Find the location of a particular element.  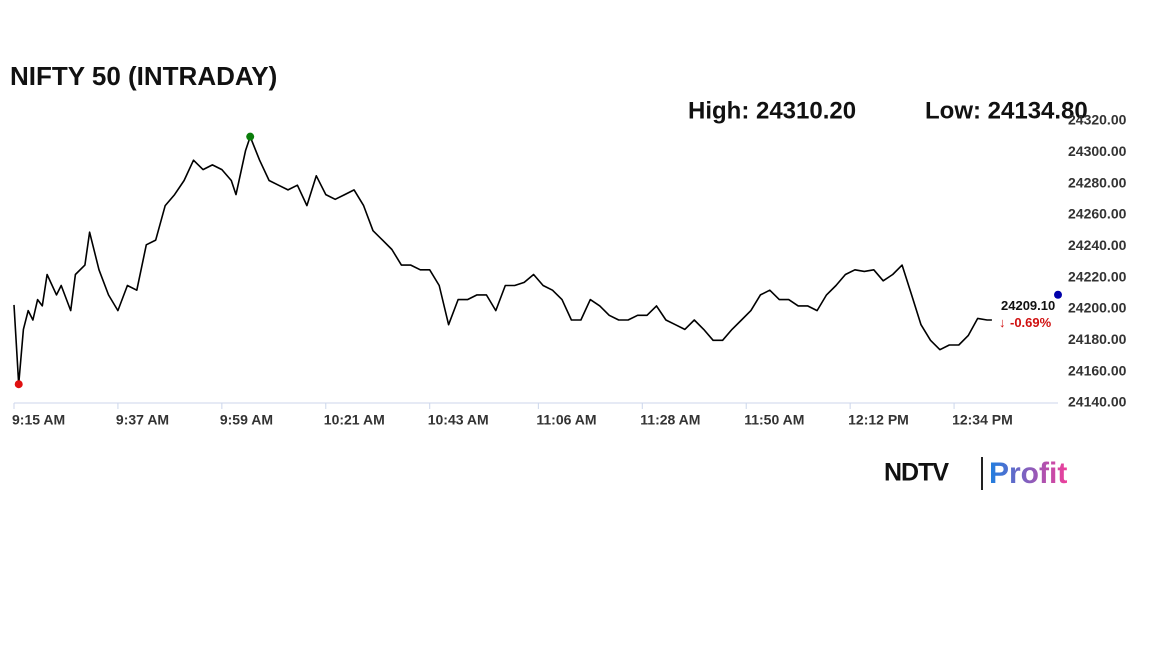

y-tick-label: 24280.00 is located at coordinates (1097, 182).